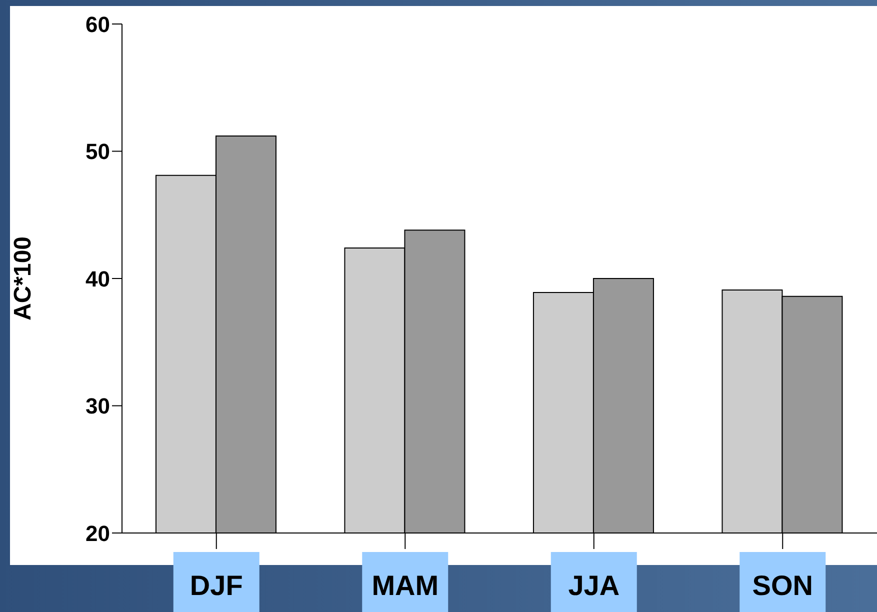 This screenshot has width=877, height=612. What do you see at coordinates (216, 585) in the screenshot?
I see `x-tick-label: DJF` at bounding box center [216, 585].